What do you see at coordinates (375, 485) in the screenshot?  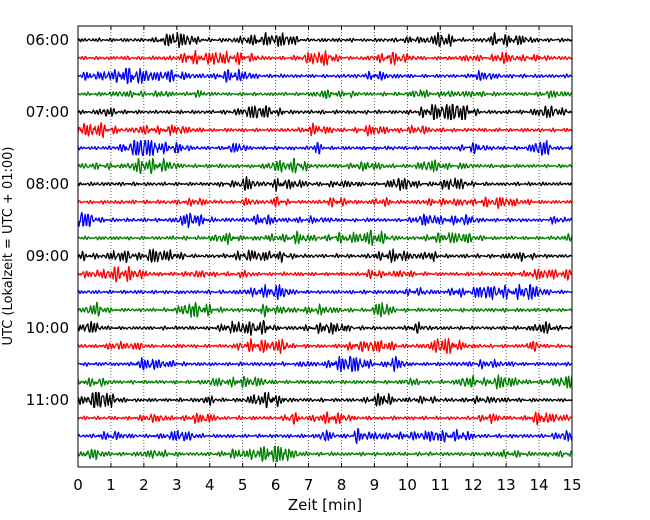 I see `x-tick-label: 9` at bounding box center [375, 485].